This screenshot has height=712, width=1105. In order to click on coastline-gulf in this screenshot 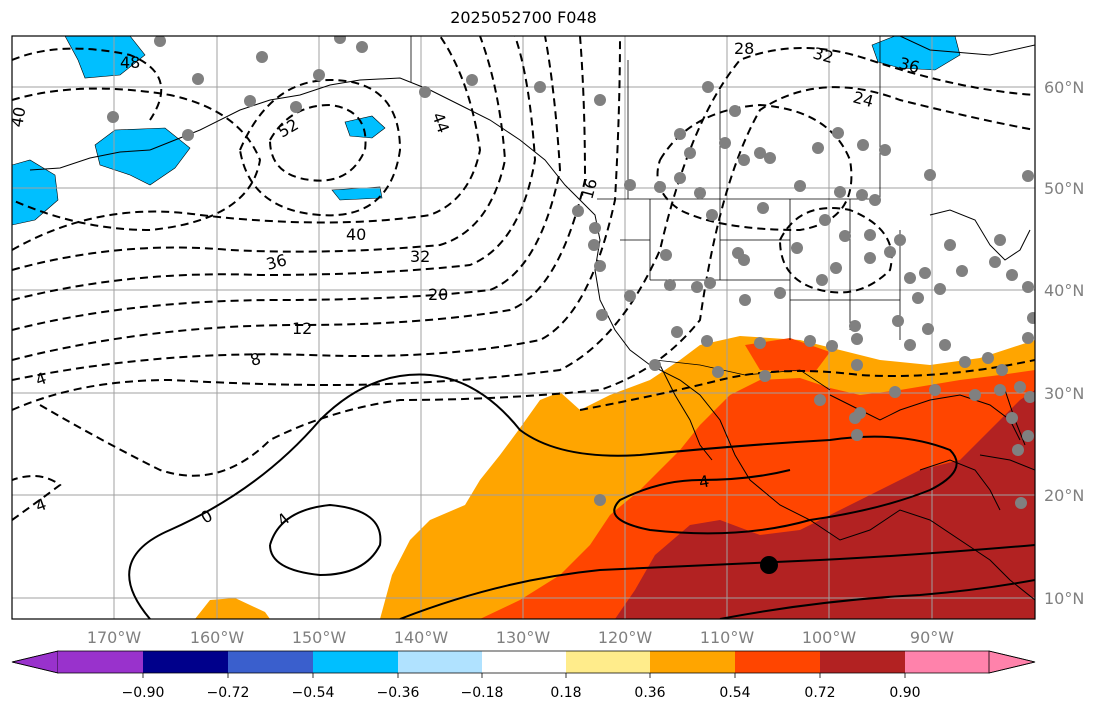, I will do `click(925, 417)`.